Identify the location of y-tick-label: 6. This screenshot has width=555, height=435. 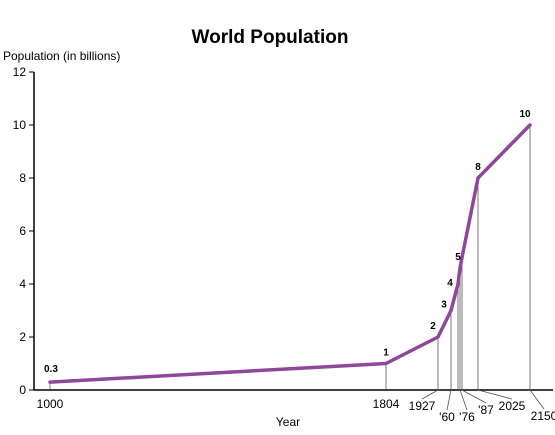
(22, 231).